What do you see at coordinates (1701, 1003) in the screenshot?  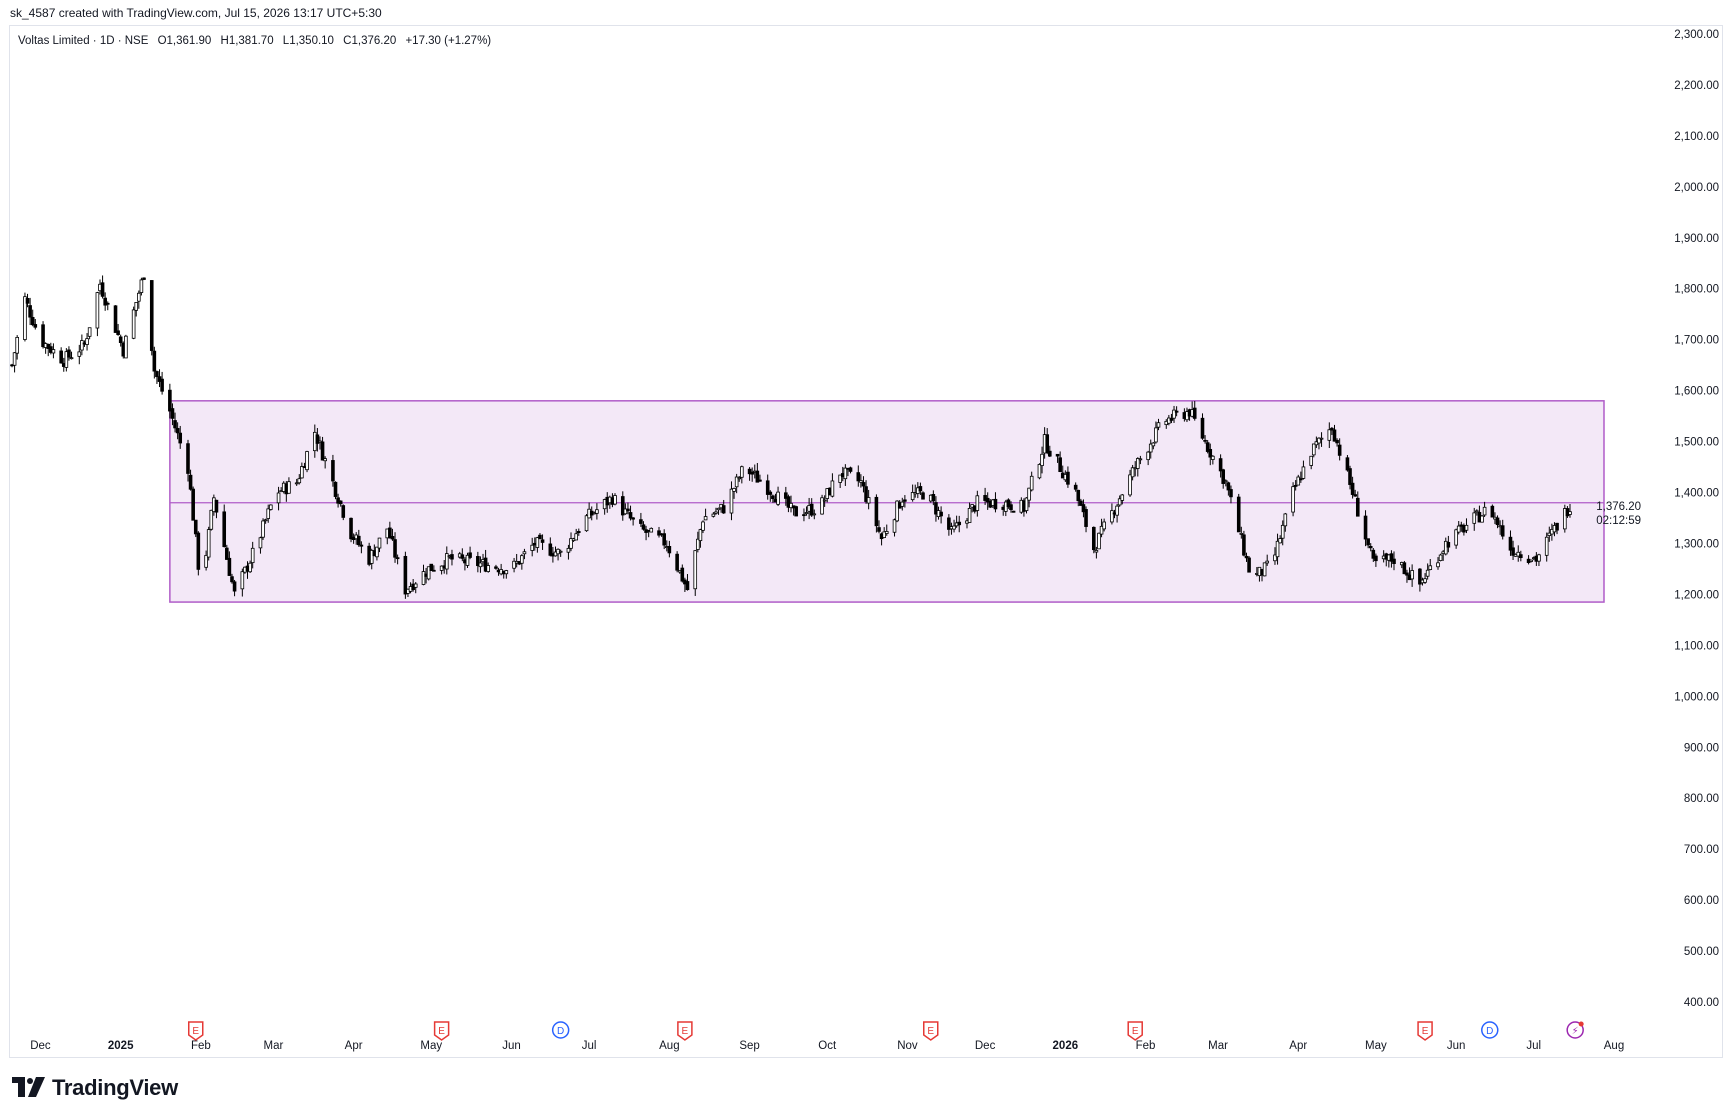 I see `y-tick-label: 400.00` at bounding box center [1701, 1003].